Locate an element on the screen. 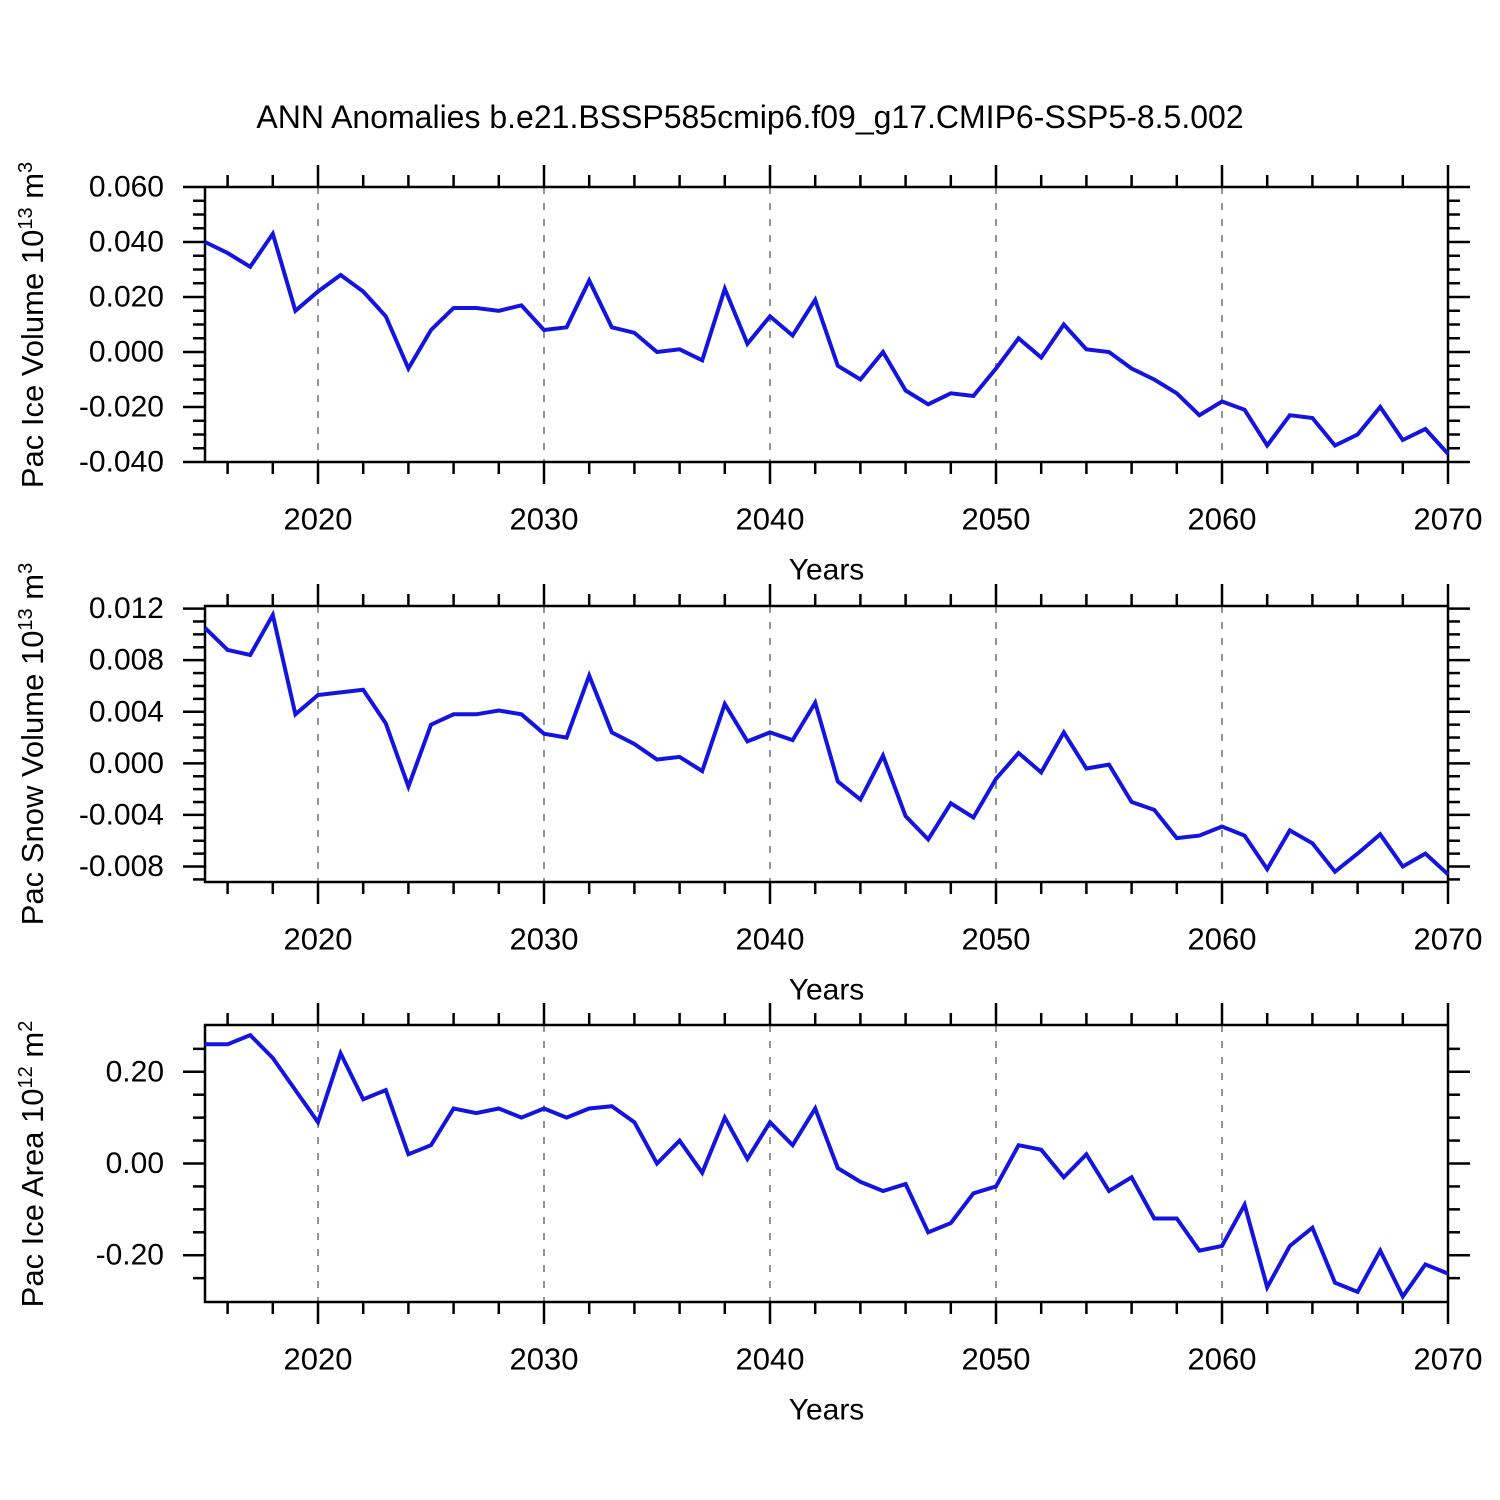  panel3-data-line is located at coordinates (827, 1166).